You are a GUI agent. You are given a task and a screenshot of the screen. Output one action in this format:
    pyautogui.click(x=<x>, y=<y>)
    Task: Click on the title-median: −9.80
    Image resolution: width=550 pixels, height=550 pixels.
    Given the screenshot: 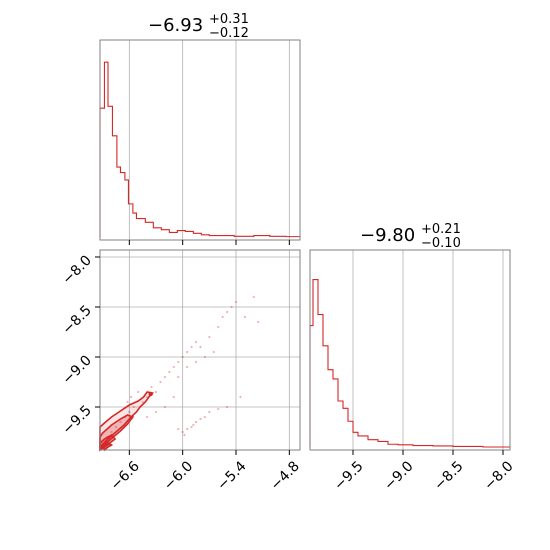 What is the action you would take?
    pyautogui.click(x=387, y=235)
    